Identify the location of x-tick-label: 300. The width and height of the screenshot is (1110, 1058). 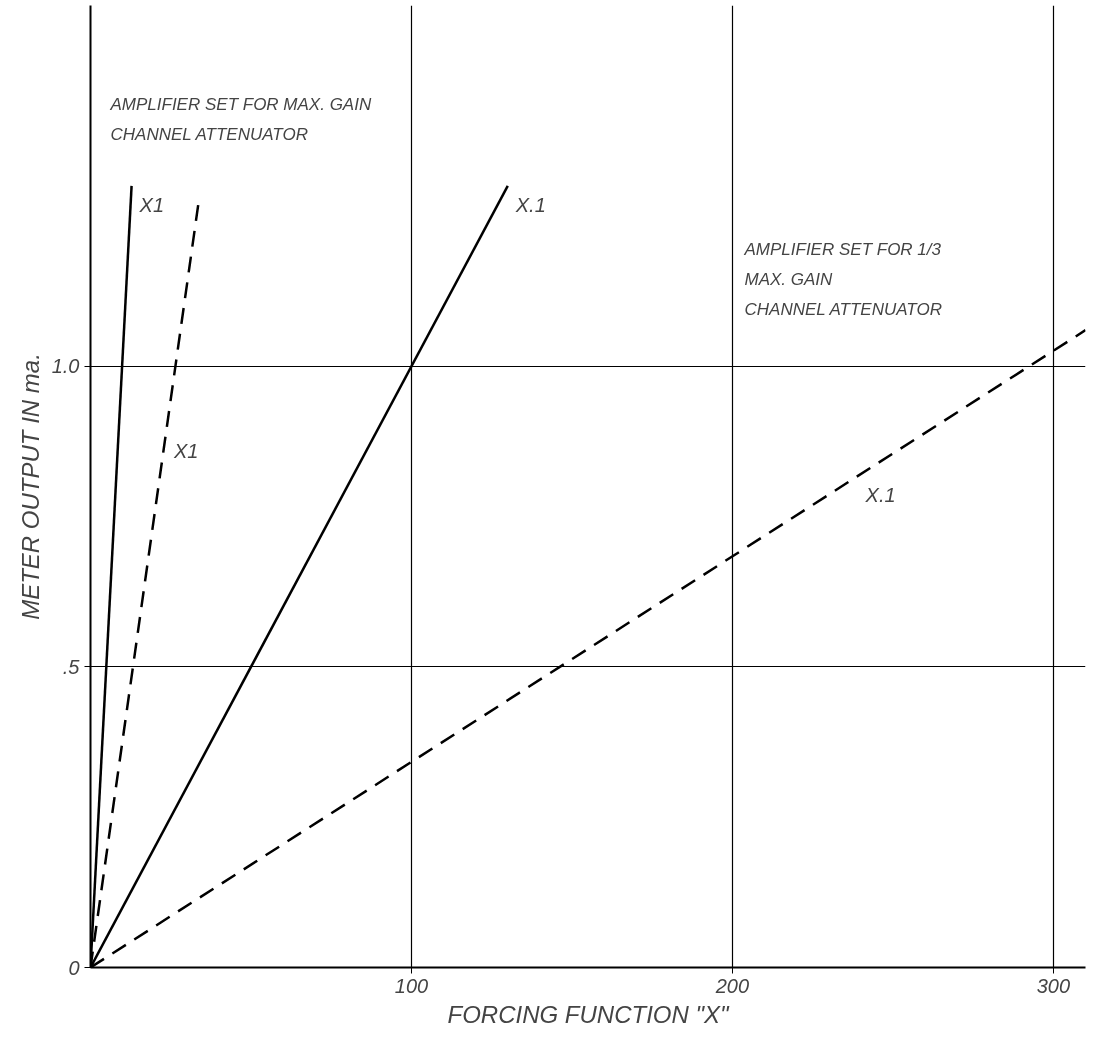
(1053, 985).